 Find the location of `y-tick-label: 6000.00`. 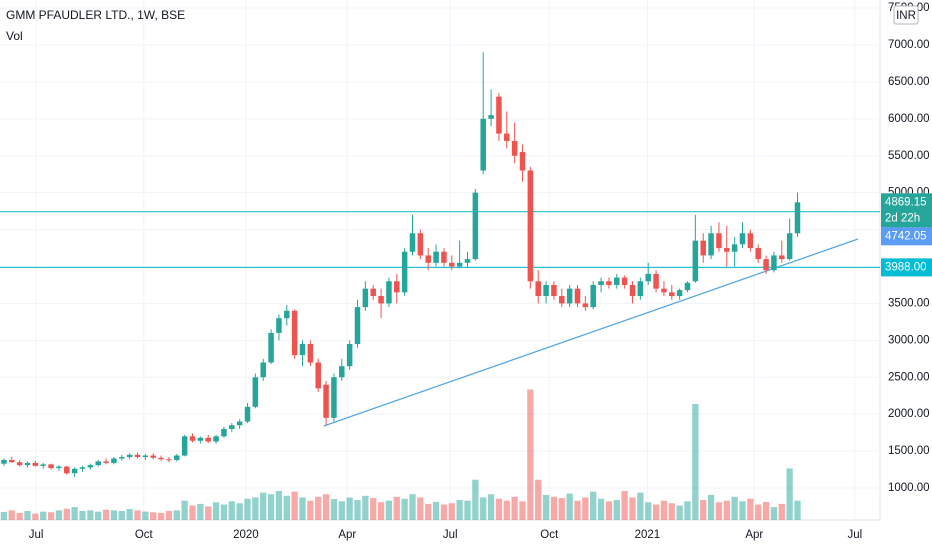

y-tick-label: 6000.00 is located at coordinates (909, 119).